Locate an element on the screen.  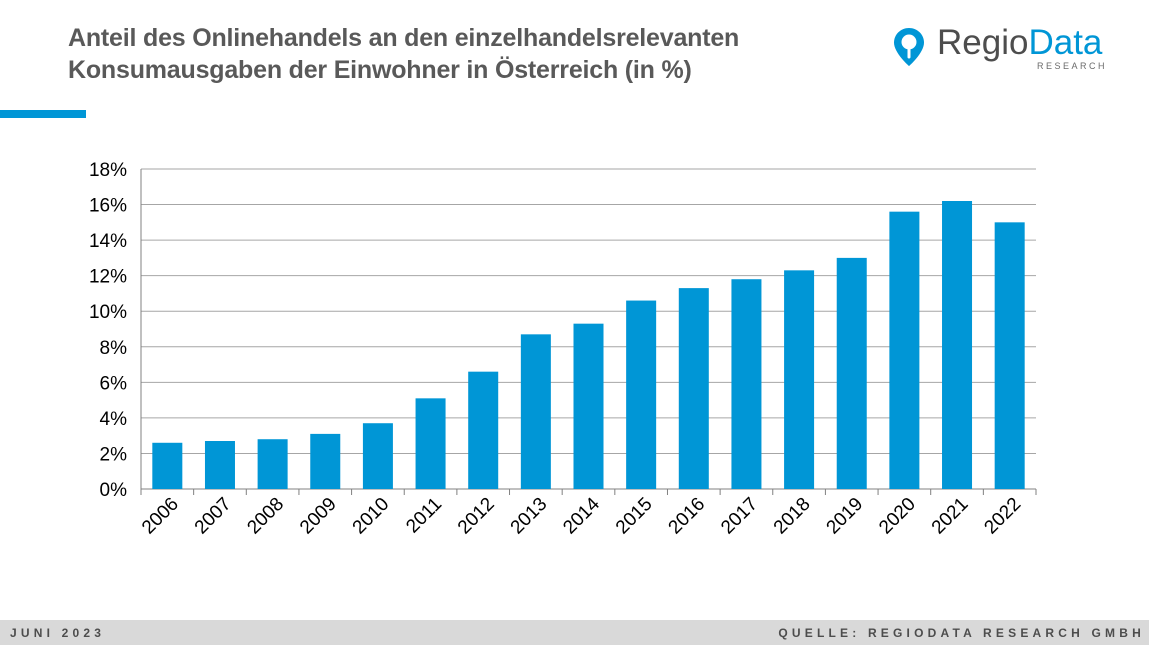
x-tick-label: 2014 is located at coordinates (581, 515).